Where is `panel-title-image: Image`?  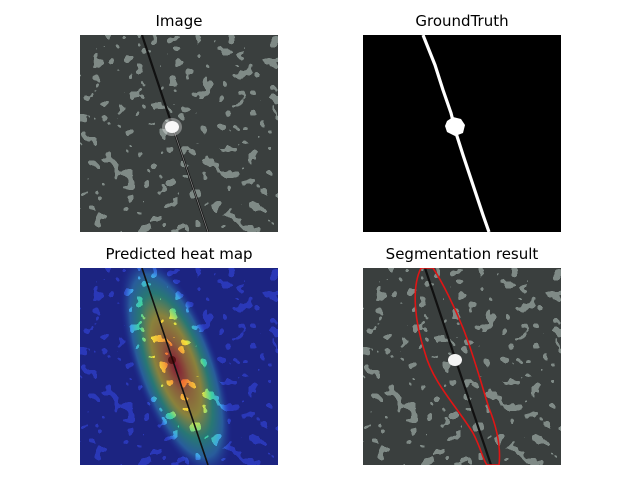
panel-title-image: Image is located at coordinates (179, 21).